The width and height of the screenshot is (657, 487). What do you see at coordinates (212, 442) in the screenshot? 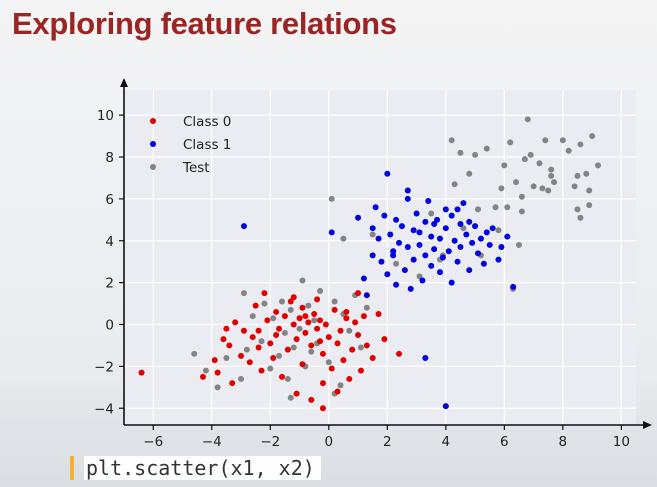
I see `x-tick-label: −4` at bounding box center [212, 442].